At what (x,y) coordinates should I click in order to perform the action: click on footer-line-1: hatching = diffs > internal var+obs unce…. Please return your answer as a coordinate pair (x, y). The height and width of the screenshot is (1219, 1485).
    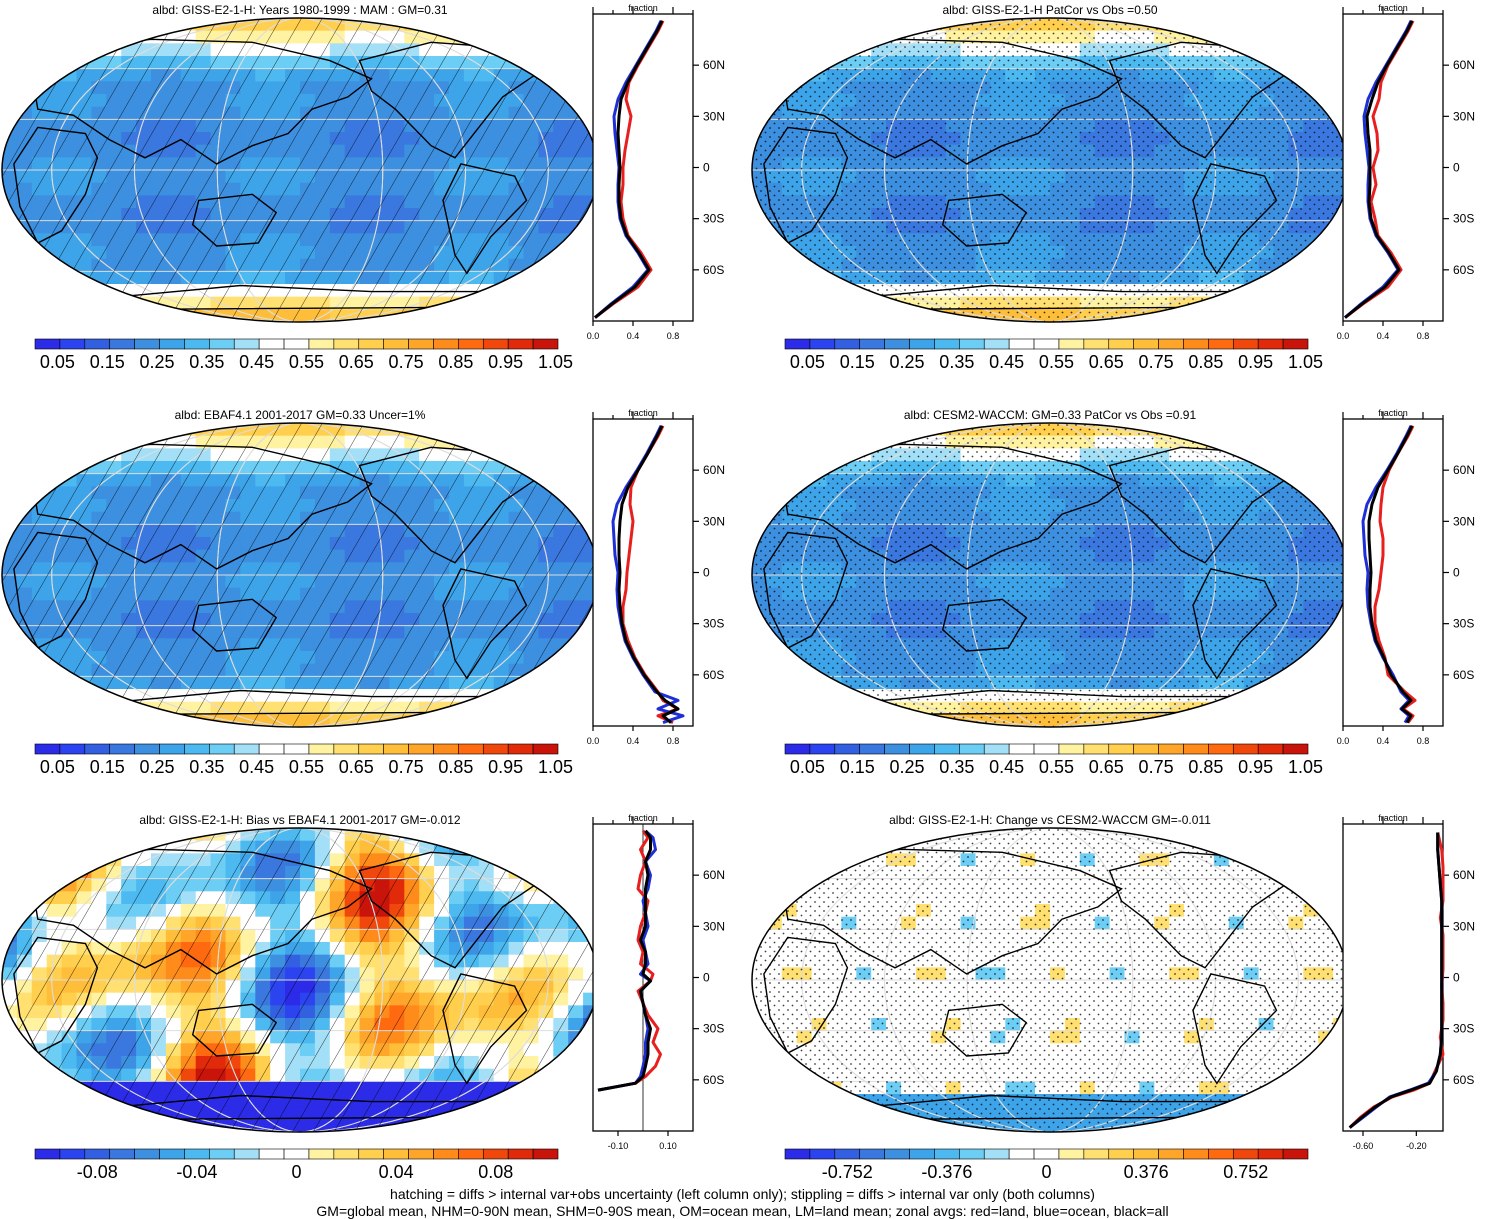
    Looking at the image, I should click on (742, 1194).